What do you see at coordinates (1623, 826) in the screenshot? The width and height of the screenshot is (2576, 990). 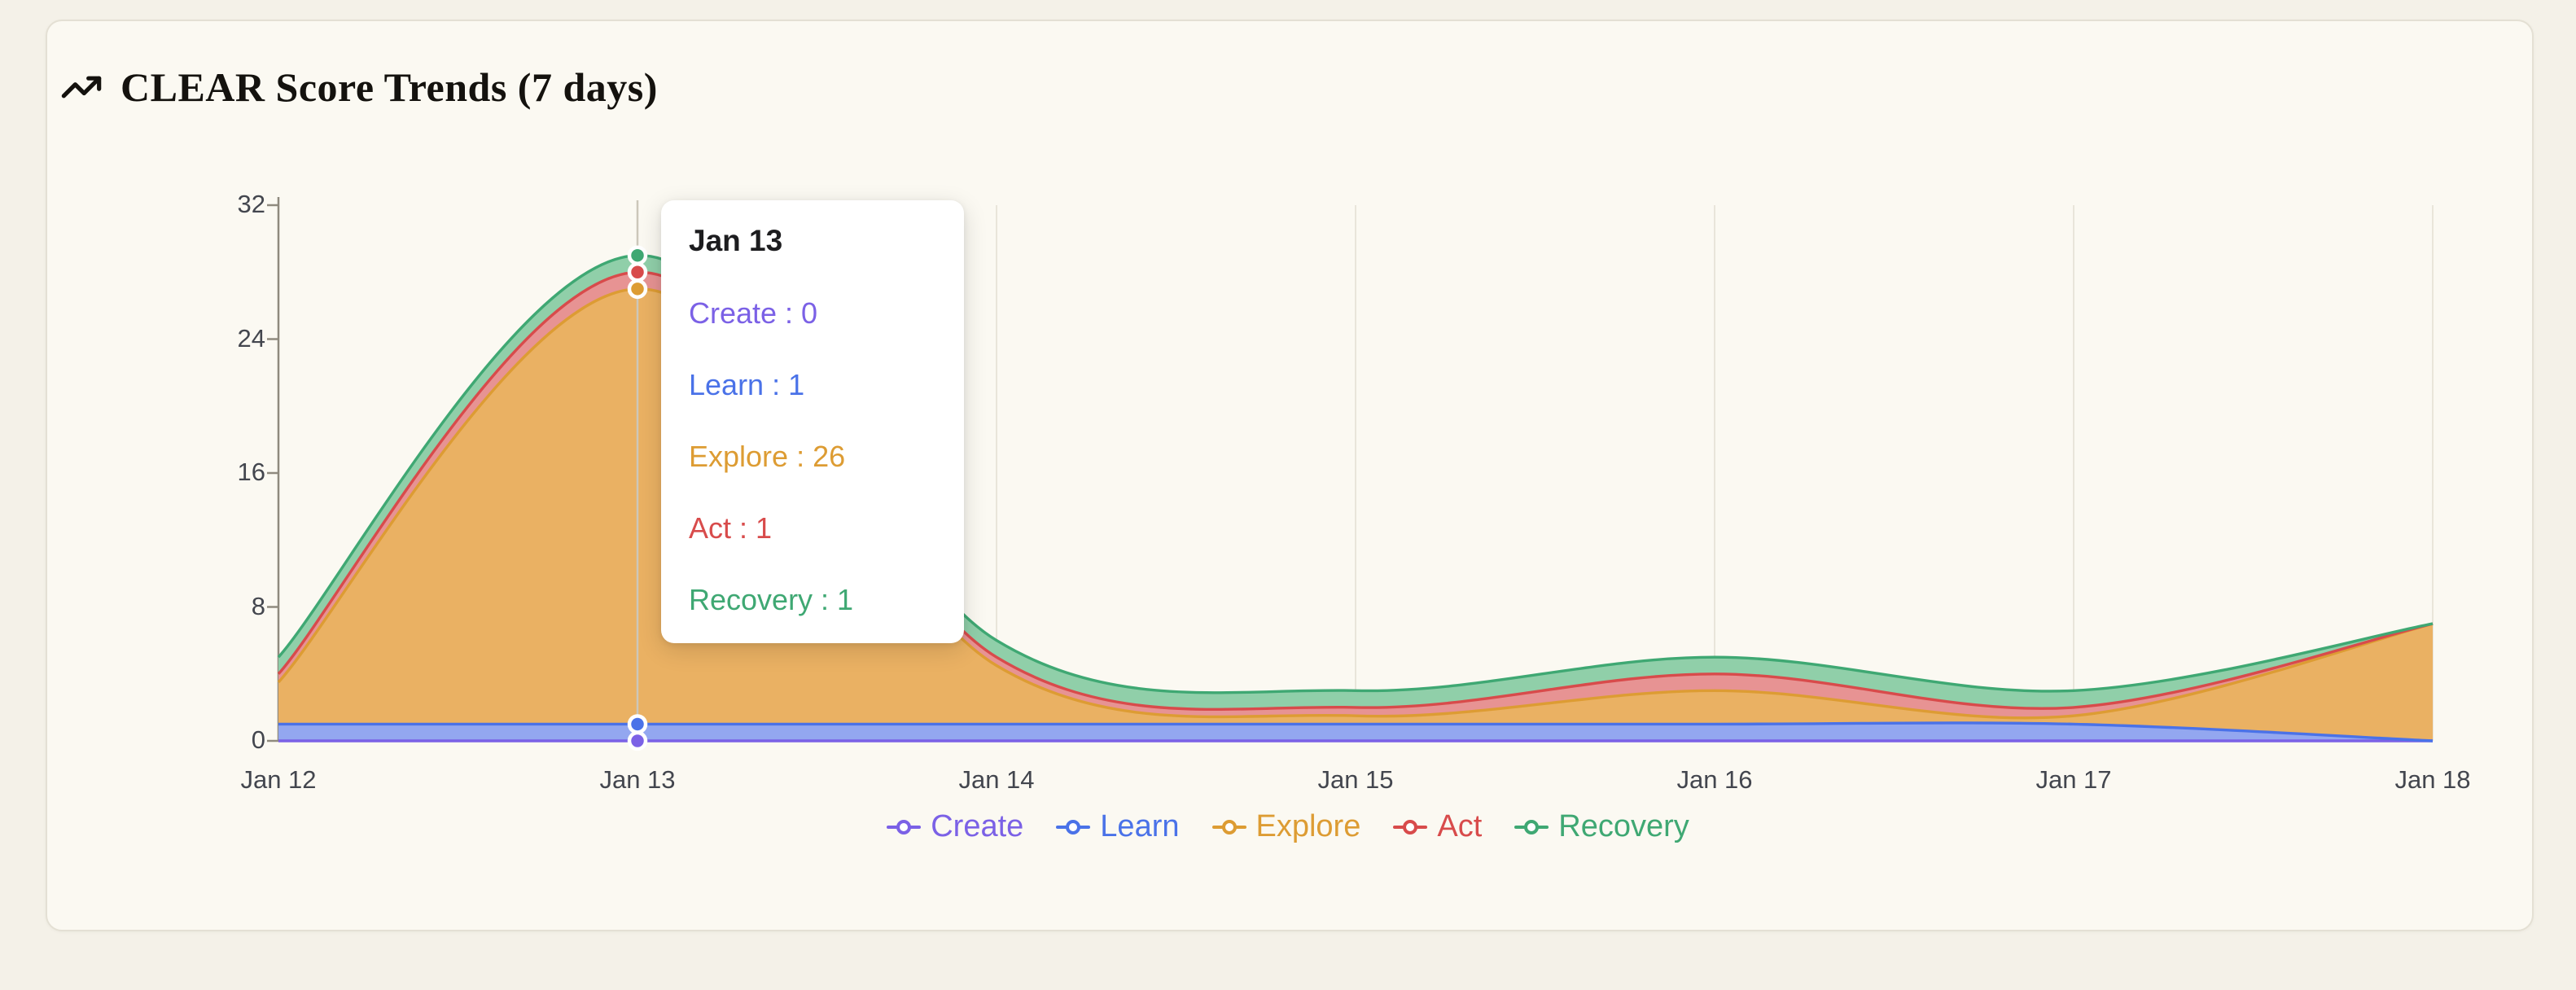 I see `legend-label: Recovery` at bounding box center [1623, 826].